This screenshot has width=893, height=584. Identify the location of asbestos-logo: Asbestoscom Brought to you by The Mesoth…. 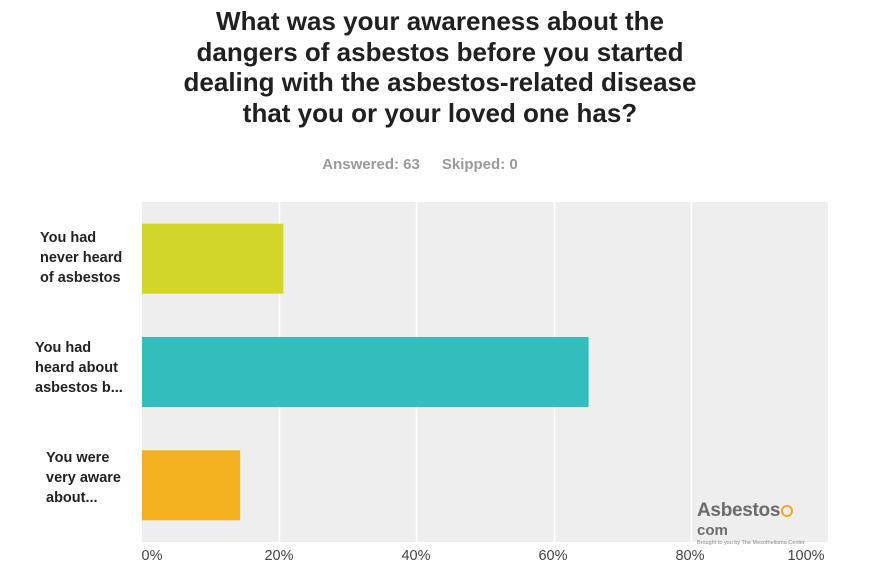
(758, 523).